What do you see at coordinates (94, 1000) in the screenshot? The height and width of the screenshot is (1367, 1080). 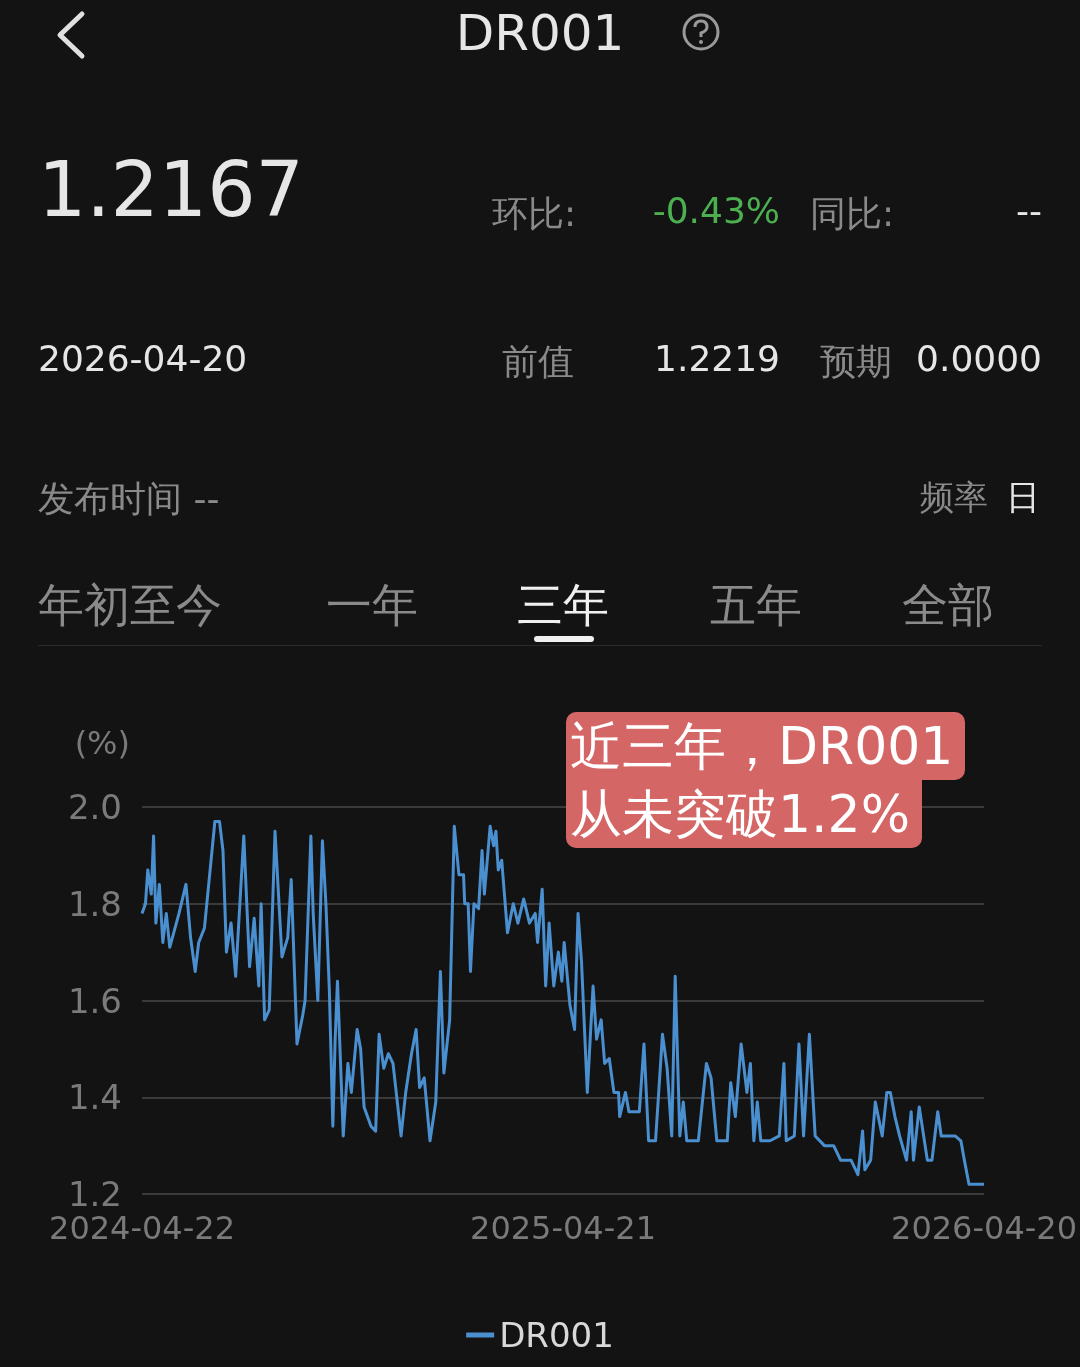 I see `y-tick-label: 1.6` at bounding box center [94, 1000].